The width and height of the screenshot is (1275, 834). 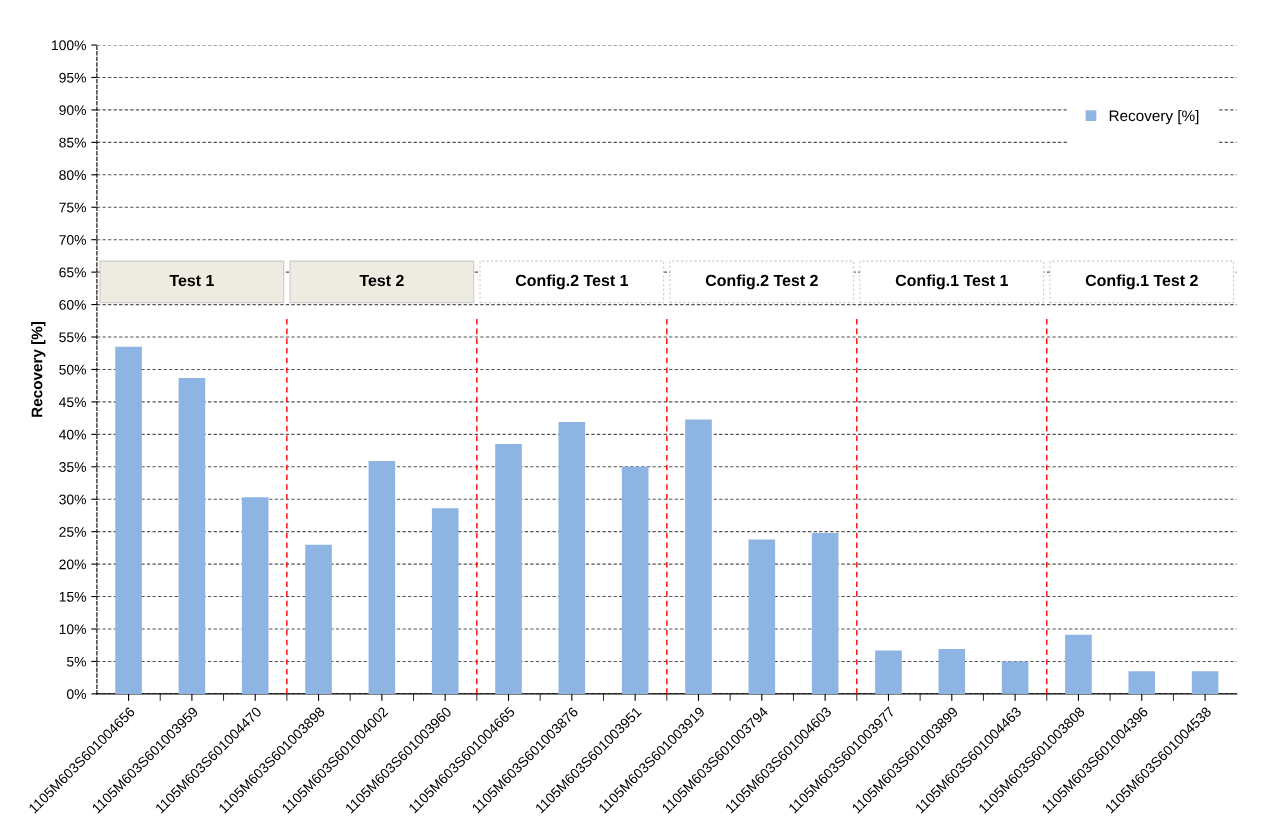 I want to click on annotation: Test 2, so click(x=381, y=280).